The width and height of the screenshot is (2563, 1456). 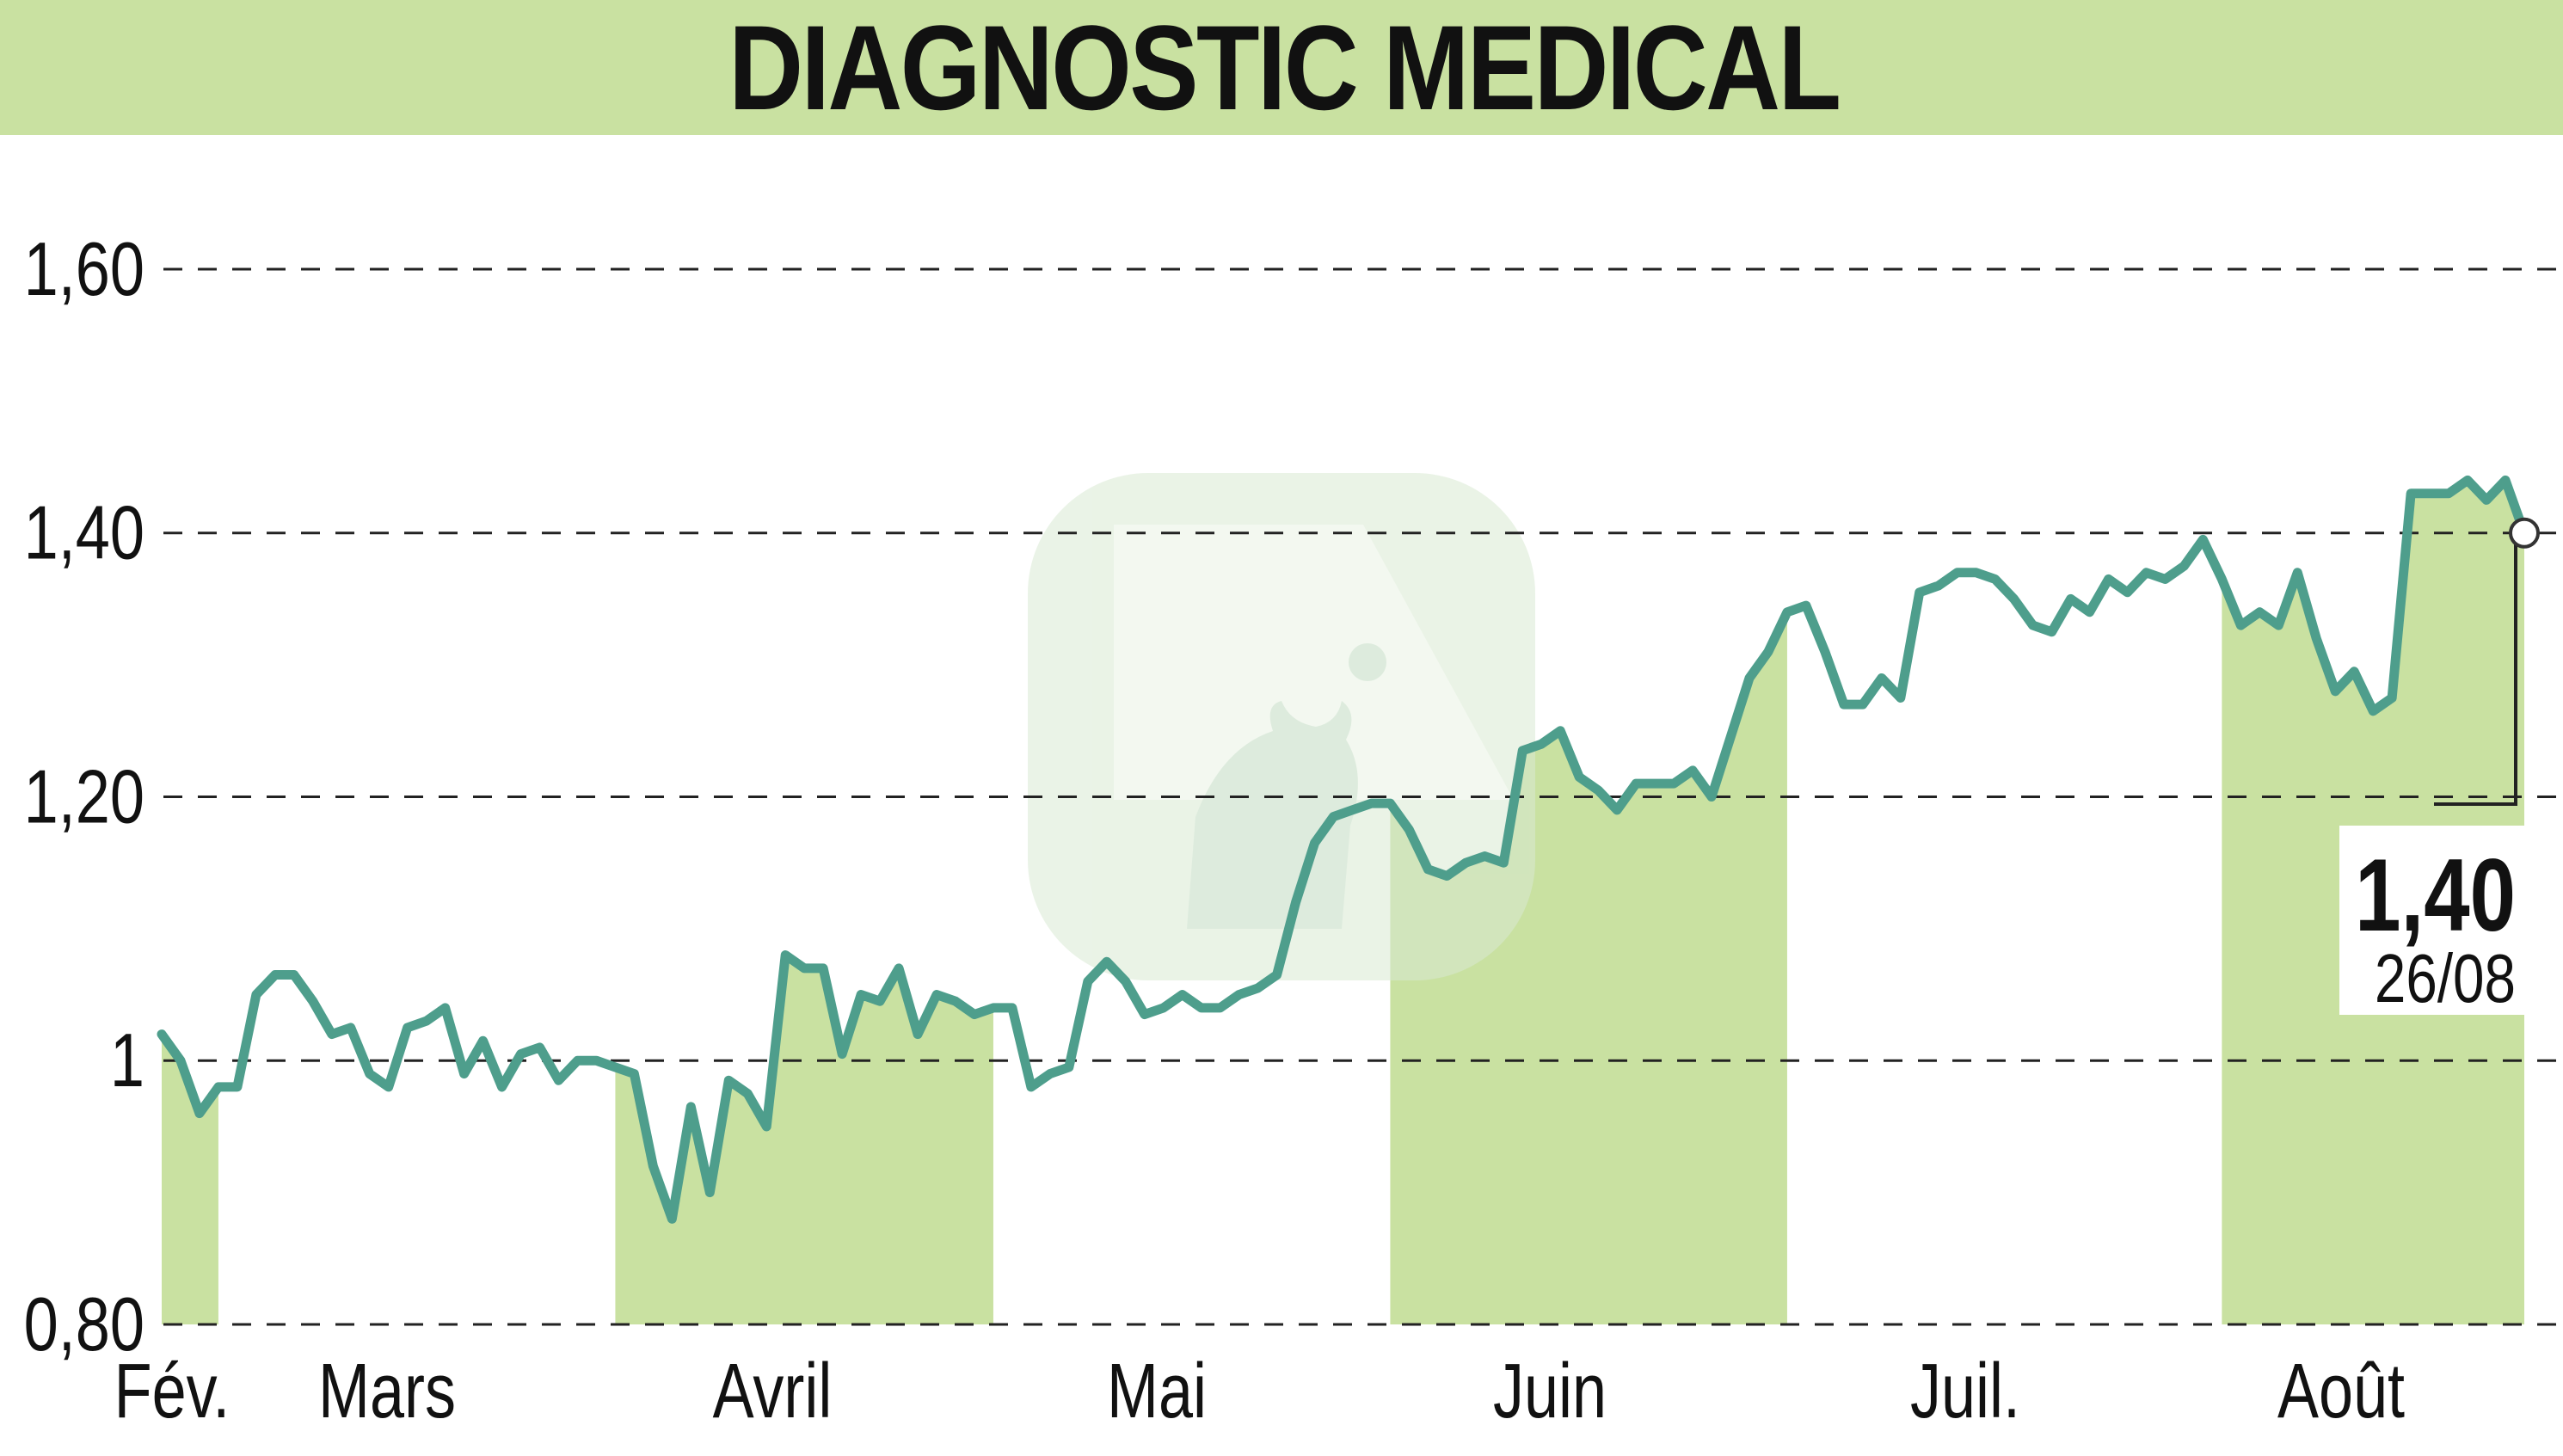 I want to click on y-tick-label: 0,80, so click(x=84, y=1325).